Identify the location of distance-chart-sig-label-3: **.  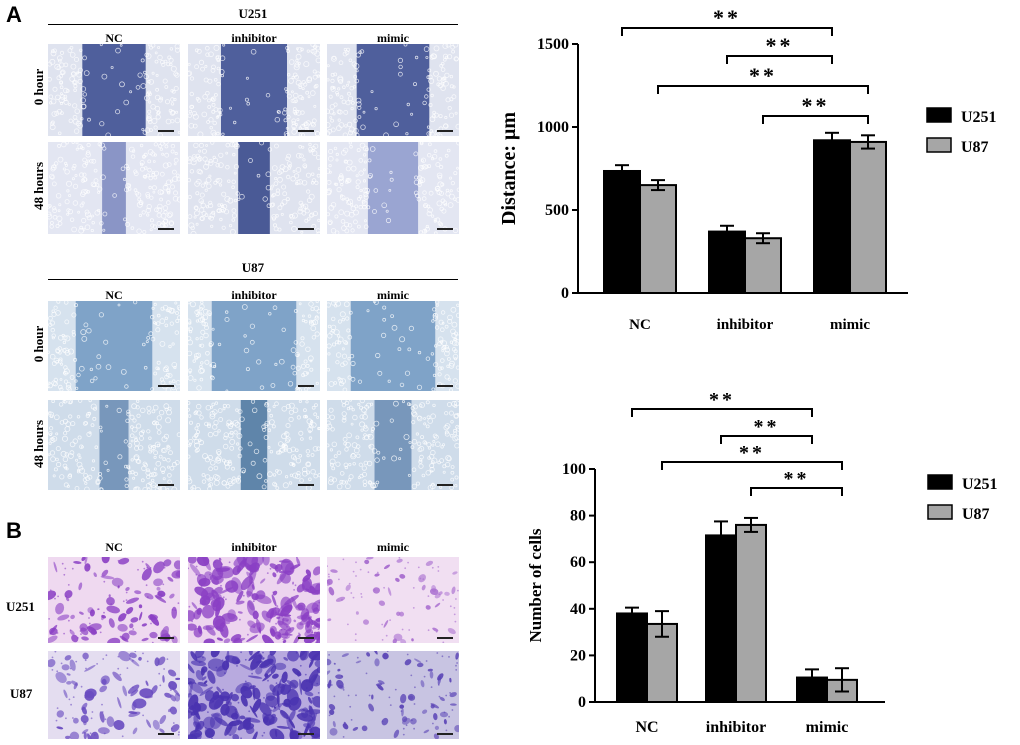
(816, 105).